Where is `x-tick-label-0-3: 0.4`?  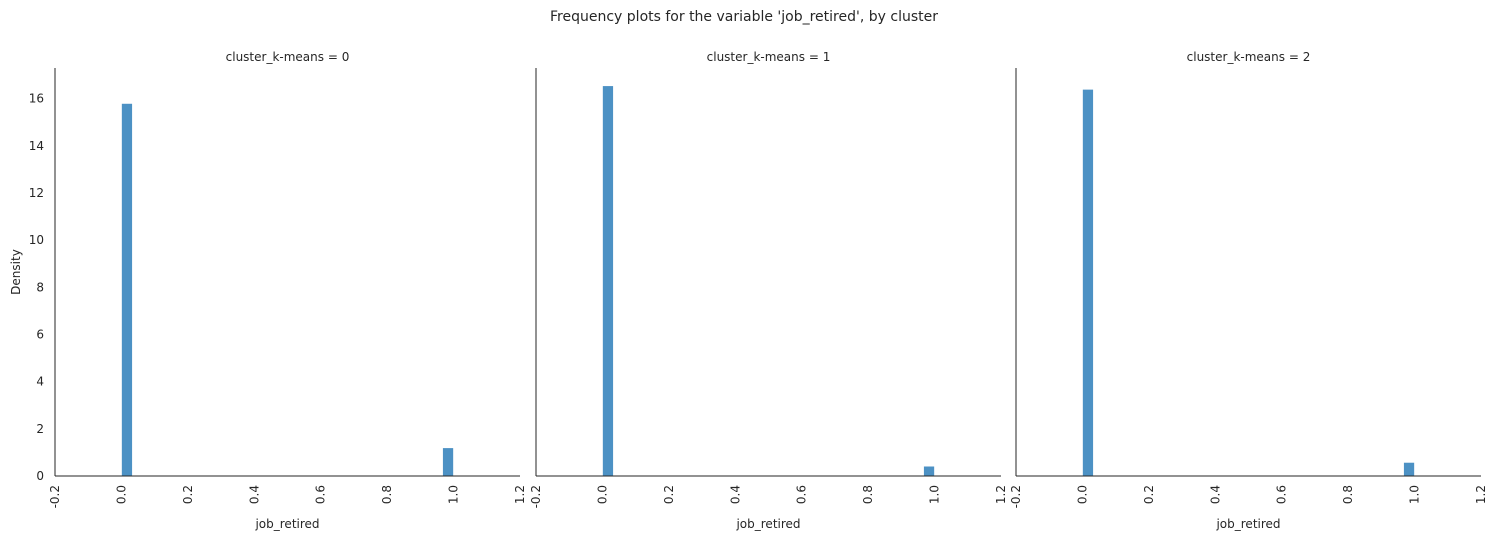
x-tick-label-0-3: 0.4 is located at coordinates (254, 494).